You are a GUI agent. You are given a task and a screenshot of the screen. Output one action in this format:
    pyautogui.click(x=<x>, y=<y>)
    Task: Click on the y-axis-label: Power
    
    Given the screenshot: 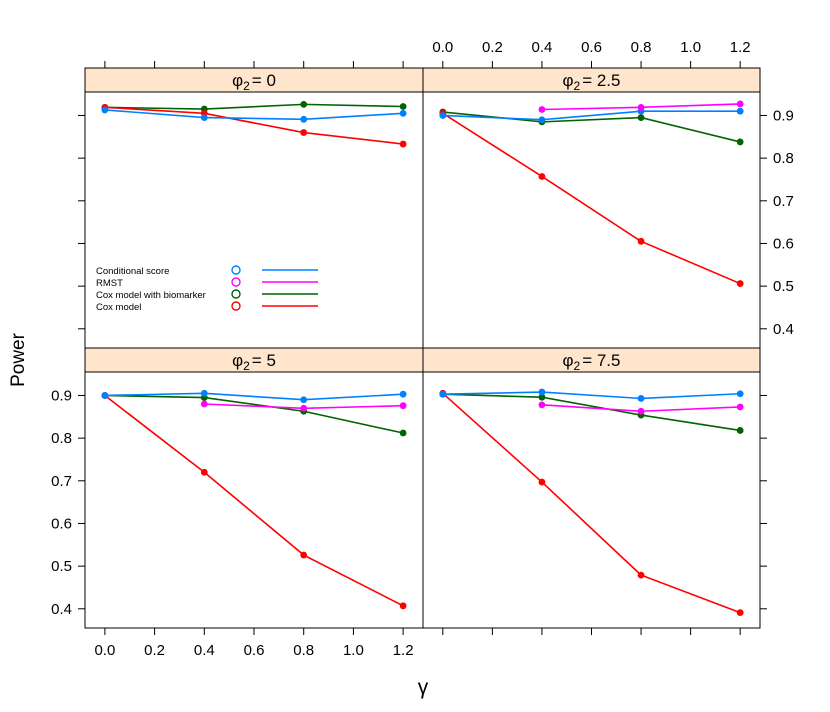 What is the action you would take?
    pyautogui.click(x=18, y=359)
    